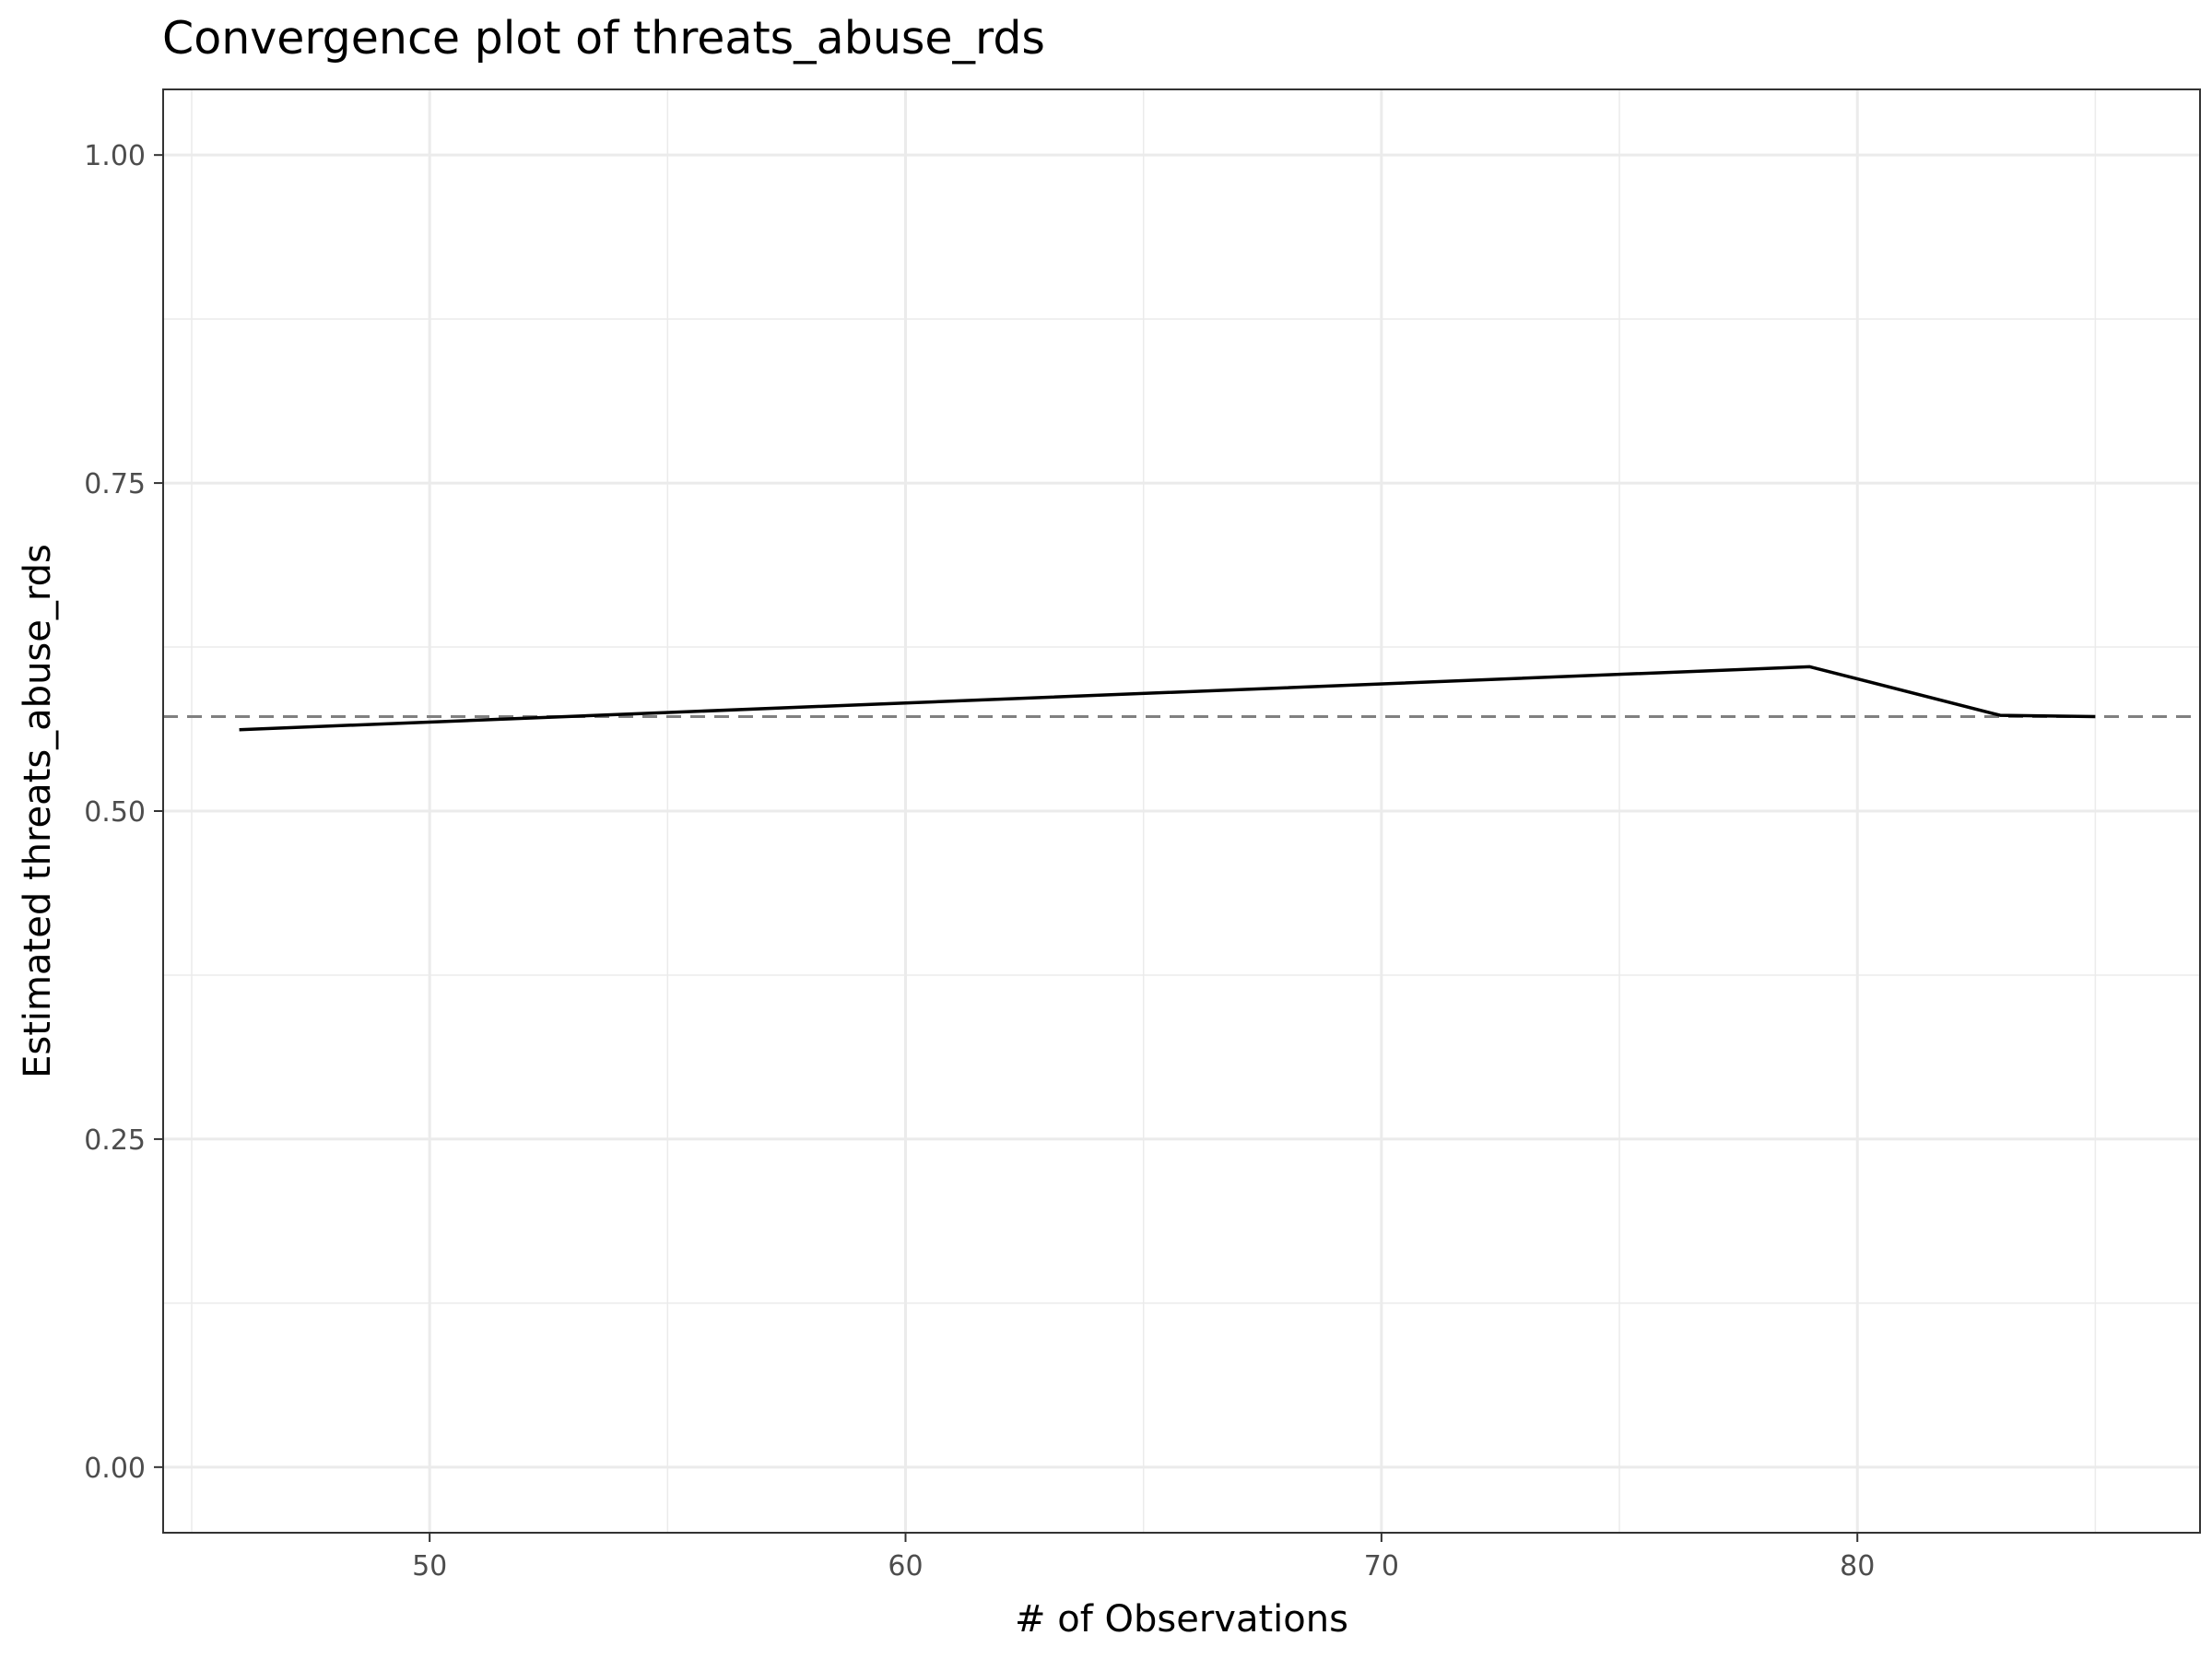  Describe the element at coordinates (1181, 1619) in the screenshot. I see `x-axis-title: # of Observations` at that location.